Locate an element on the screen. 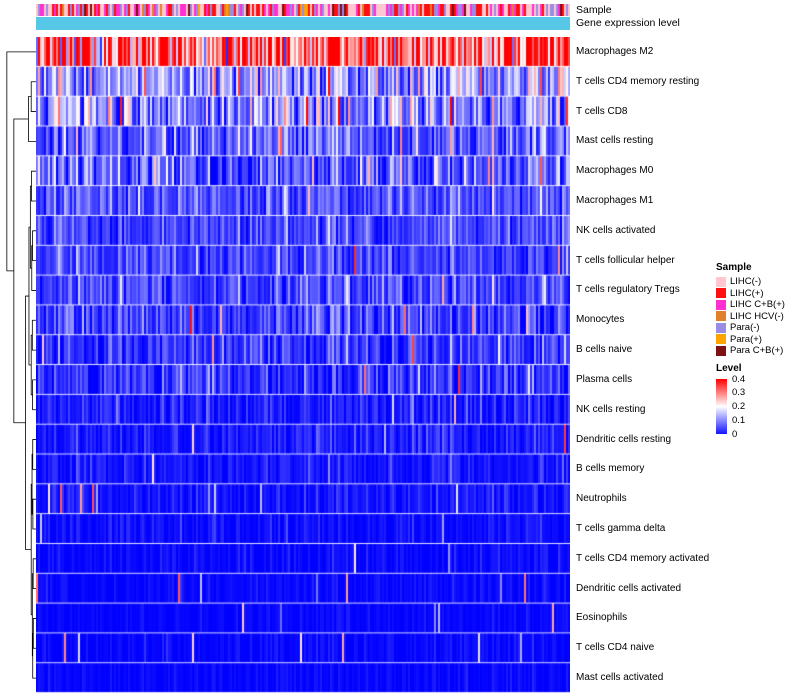  row-label: Eosinophils is located at coordinates (602, 618).